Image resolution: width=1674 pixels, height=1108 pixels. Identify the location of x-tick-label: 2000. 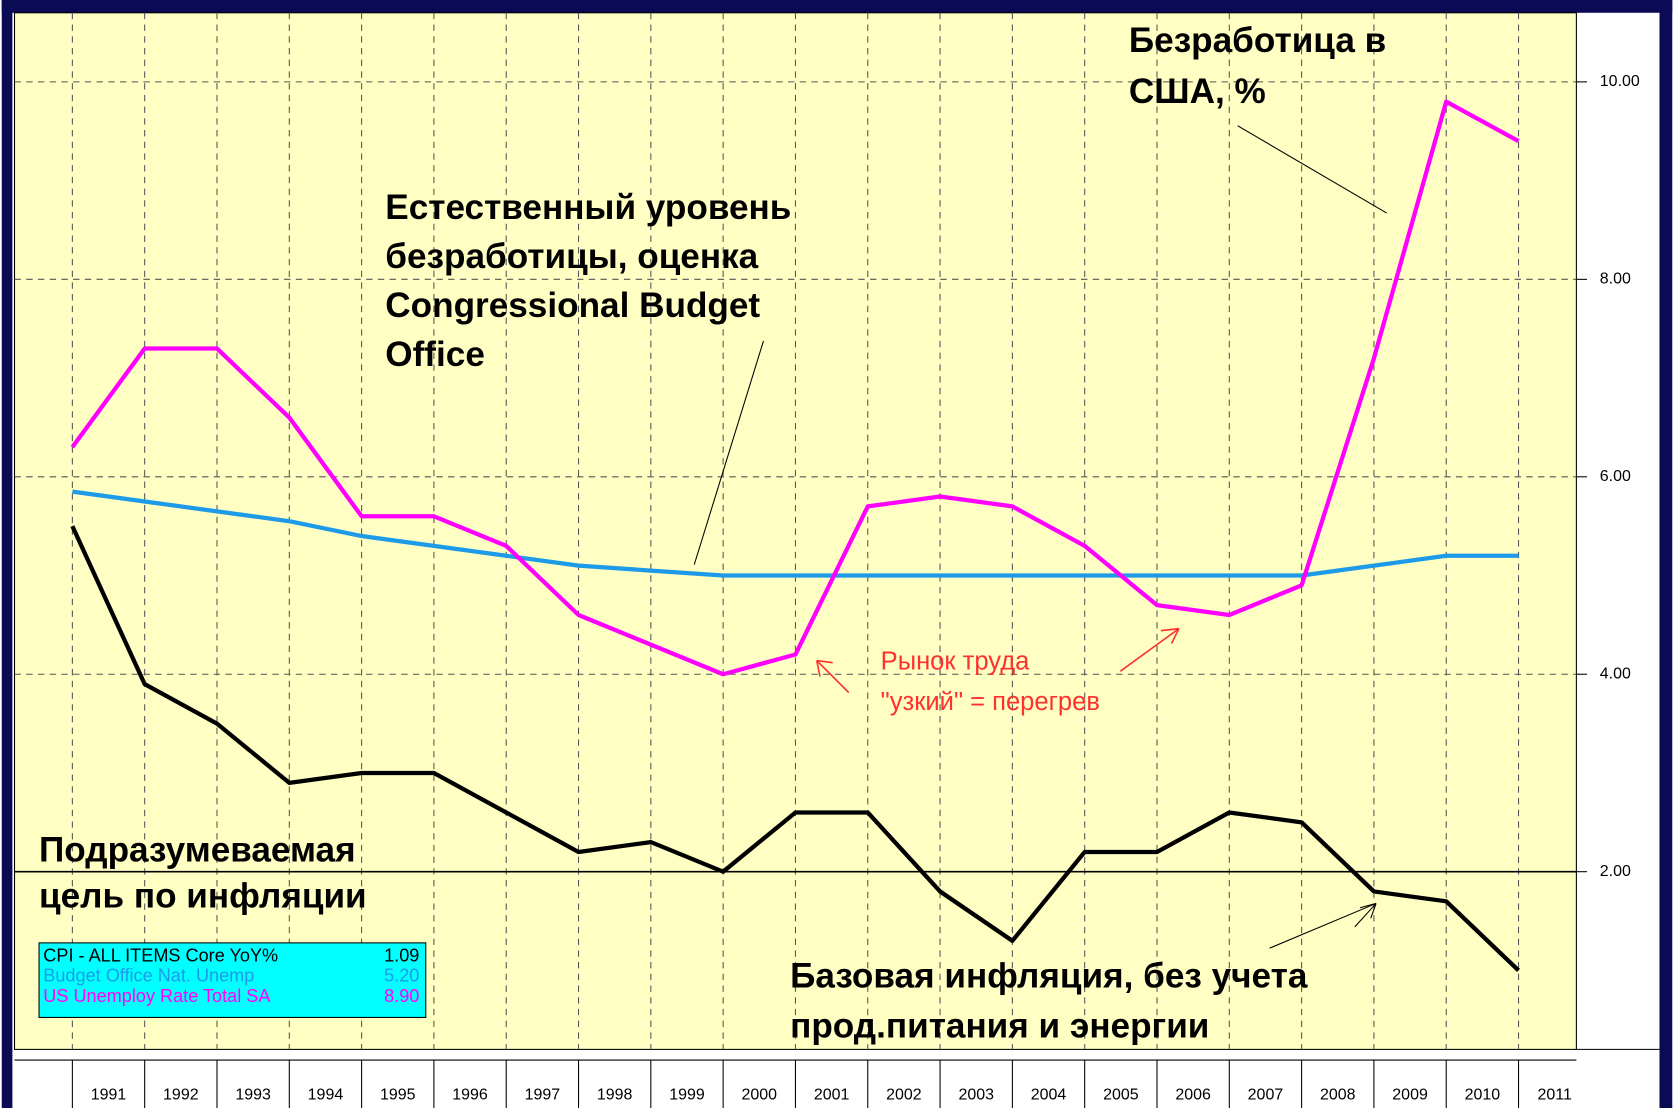
(760, 1094).